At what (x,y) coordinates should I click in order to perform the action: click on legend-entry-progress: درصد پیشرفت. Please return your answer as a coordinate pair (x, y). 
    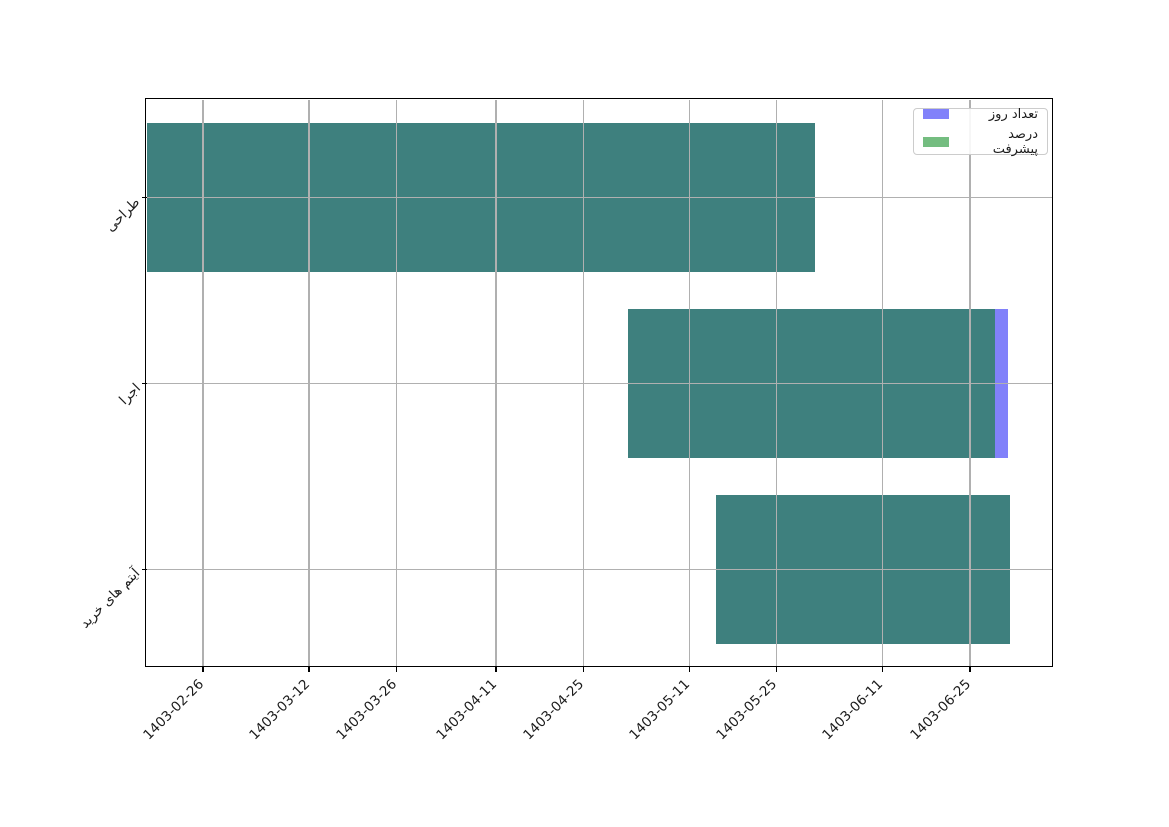
    Looking at the image, I should click on (980, 142).